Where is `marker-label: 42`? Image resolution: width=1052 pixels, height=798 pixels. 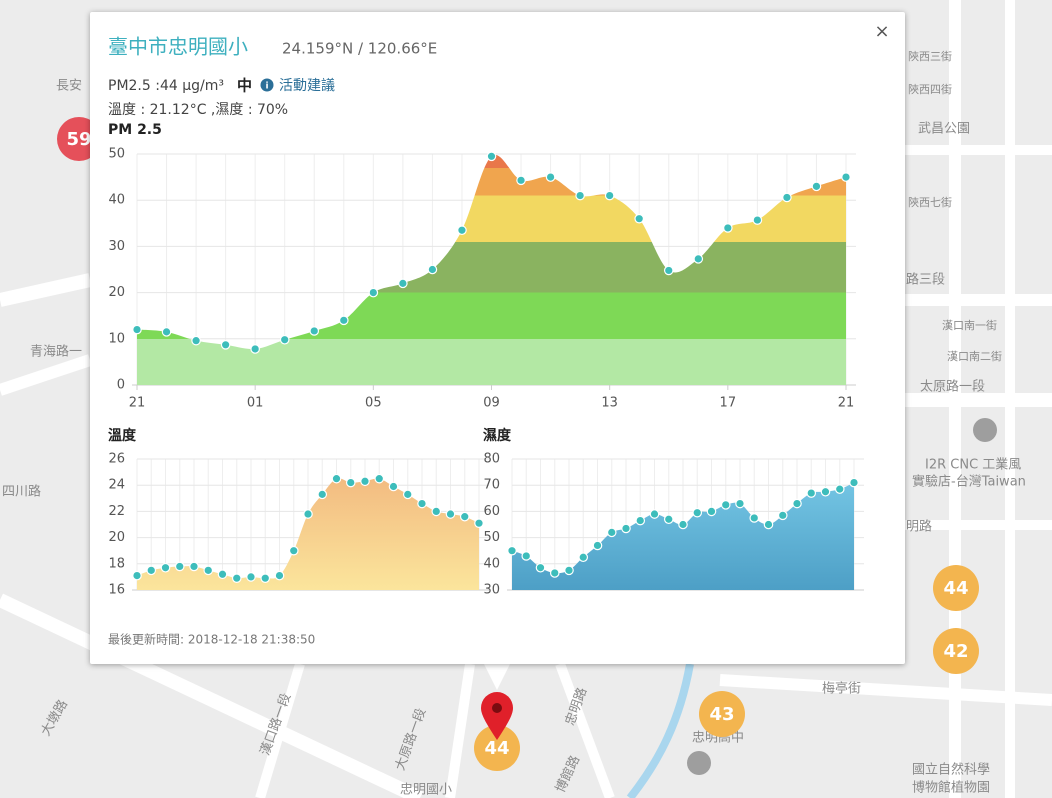
marker-label: 42 is located at coordinates (955, 651).